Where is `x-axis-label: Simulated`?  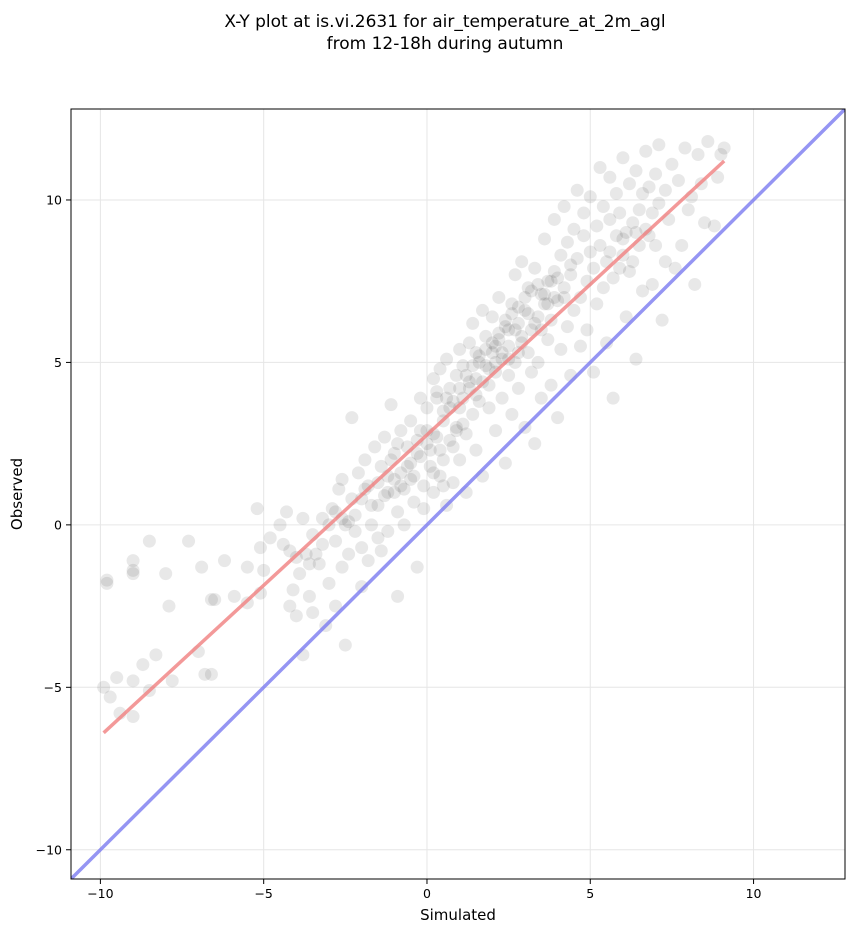 x-axis-label: Simulated is located at coordinates (458, 915).